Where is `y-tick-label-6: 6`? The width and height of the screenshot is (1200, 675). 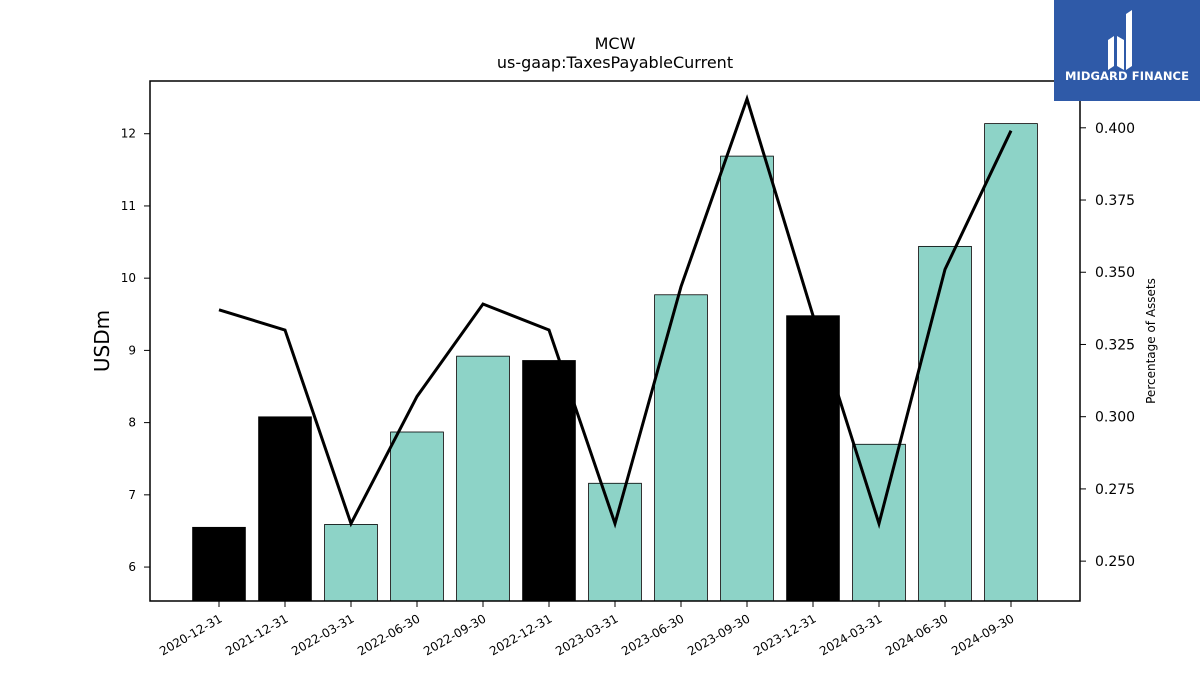
y-tick-label-6: 6 is located at coordinates (132, 567).